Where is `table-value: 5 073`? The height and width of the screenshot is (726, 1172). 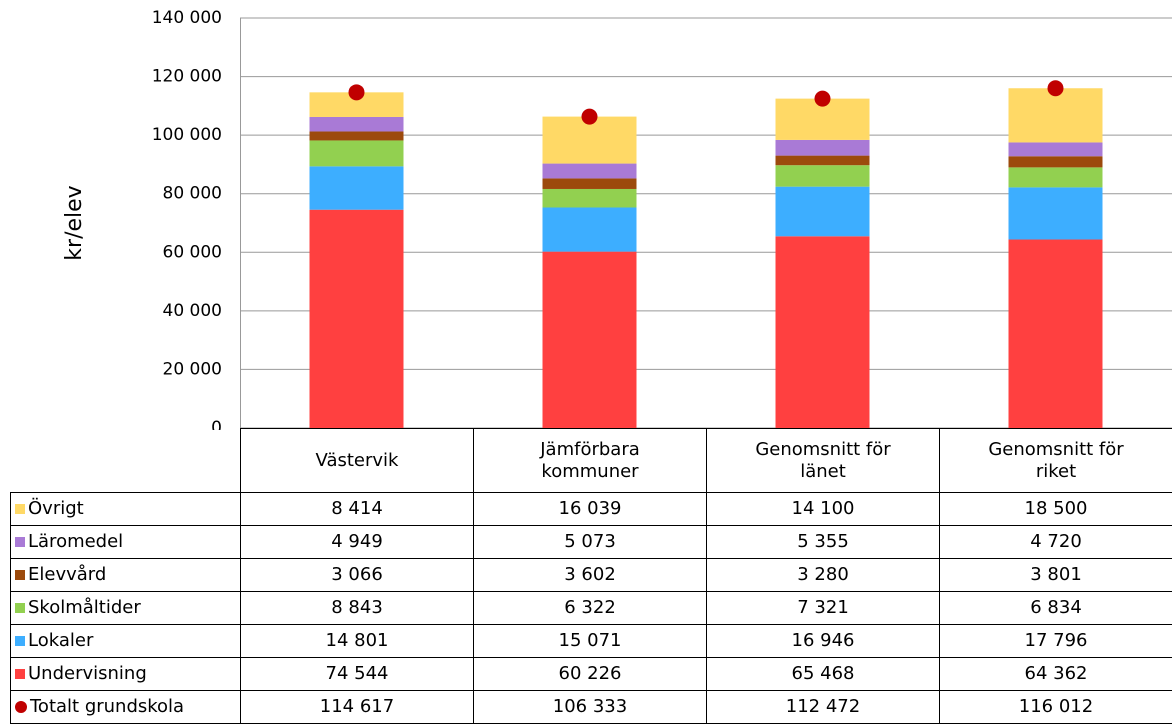 table-value: 5 073 is located at coordinates (590, 542).